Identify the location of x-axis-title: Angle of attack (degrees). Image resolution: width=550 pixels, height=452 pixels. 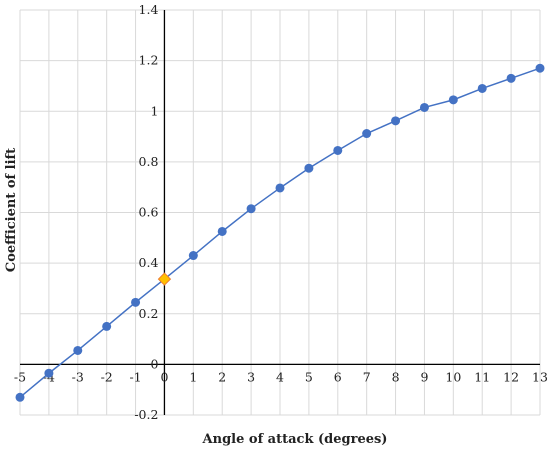
(295, 439).